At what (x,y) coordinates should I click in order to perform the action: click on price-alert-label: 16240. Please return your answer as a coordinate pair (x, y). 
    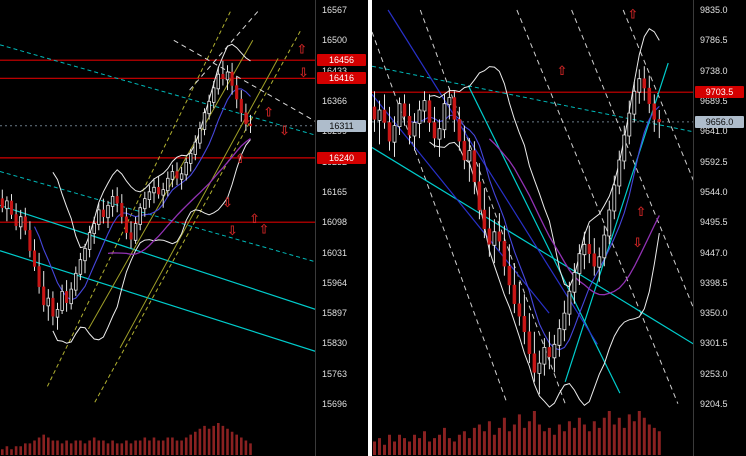
    Looking at the image, I should click on (341, 157).